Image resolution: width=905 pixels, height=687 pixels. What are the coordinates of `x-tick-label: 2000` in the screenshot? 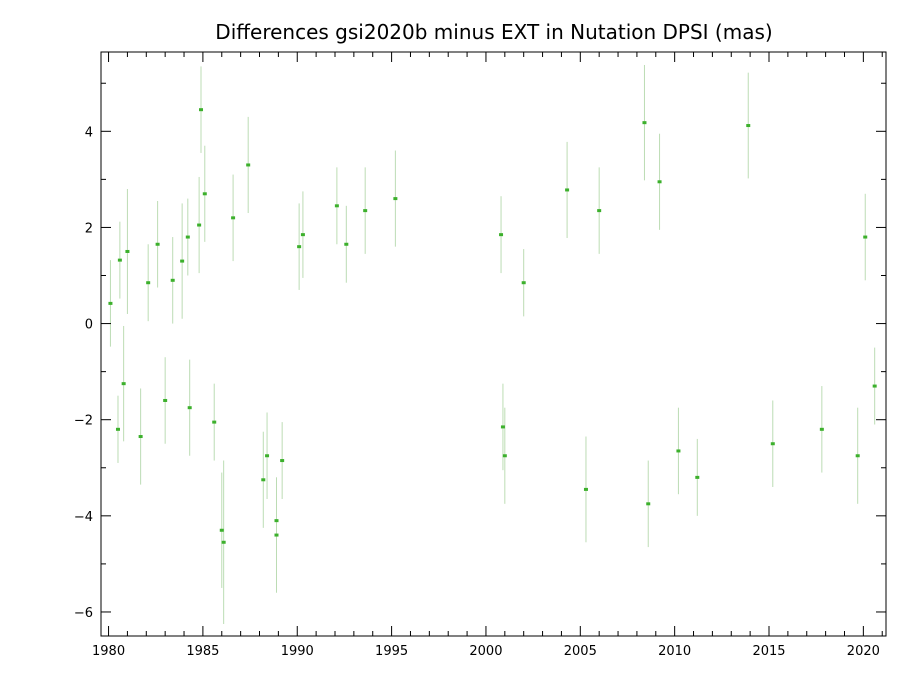 It's located at (485, 651).